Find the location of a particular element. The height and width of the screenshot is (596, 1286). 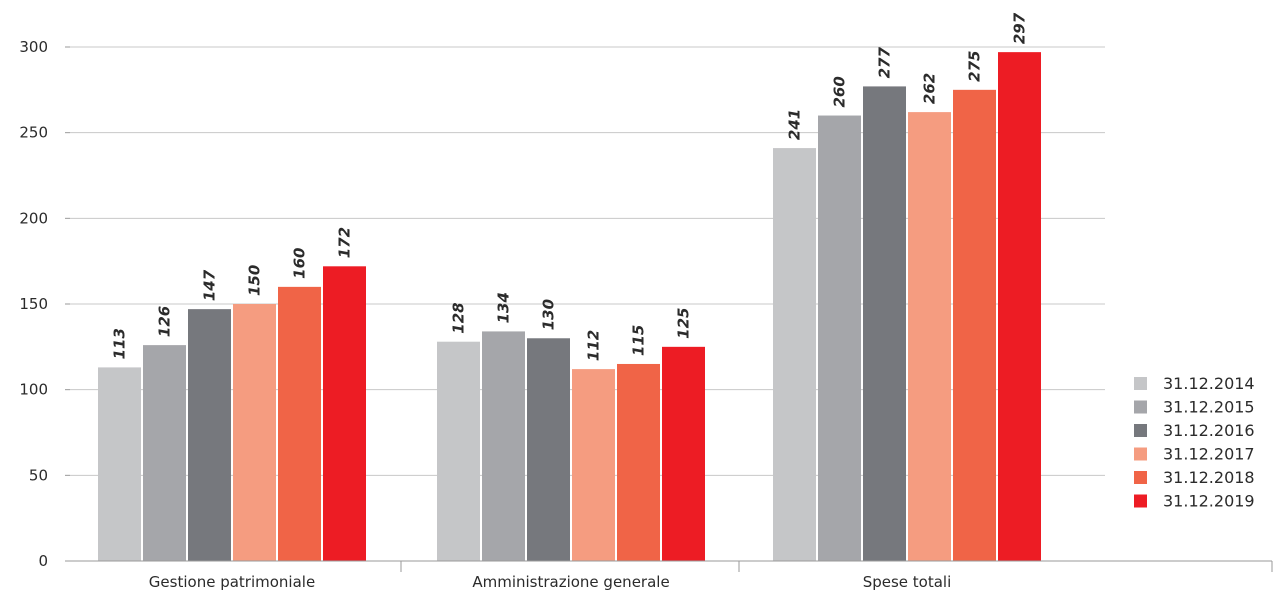

x-category-label: Gestione patrimoniale is located at coordinates (232, 582).